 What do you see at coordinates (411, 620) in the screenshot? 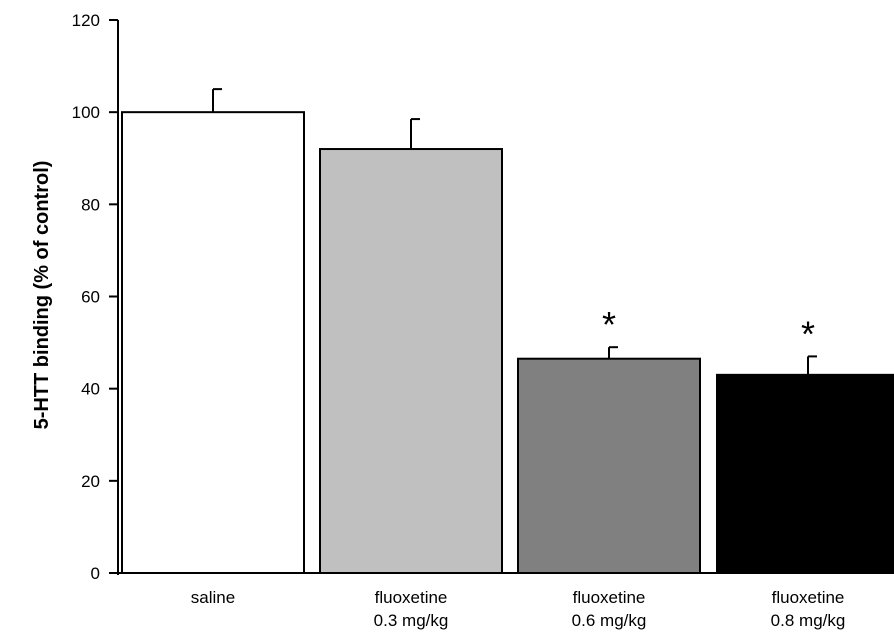
I see `x-tick-label-line2: 0.3 mg/kg` at bounding box center [411, 620].